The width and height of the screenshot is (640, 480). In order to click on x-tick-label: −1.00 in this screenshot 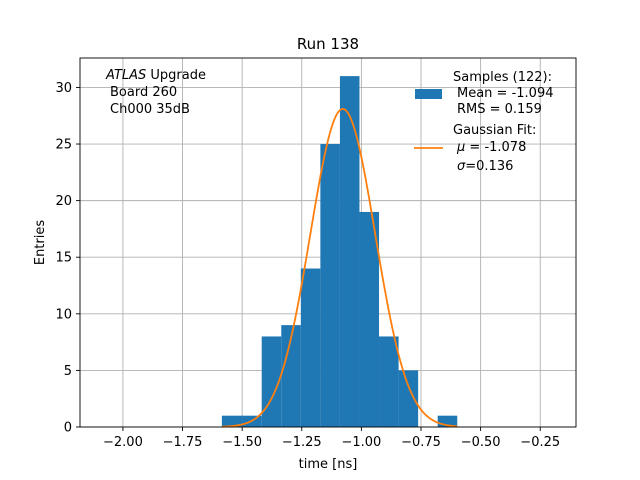, I will do `click(361, 442)`.